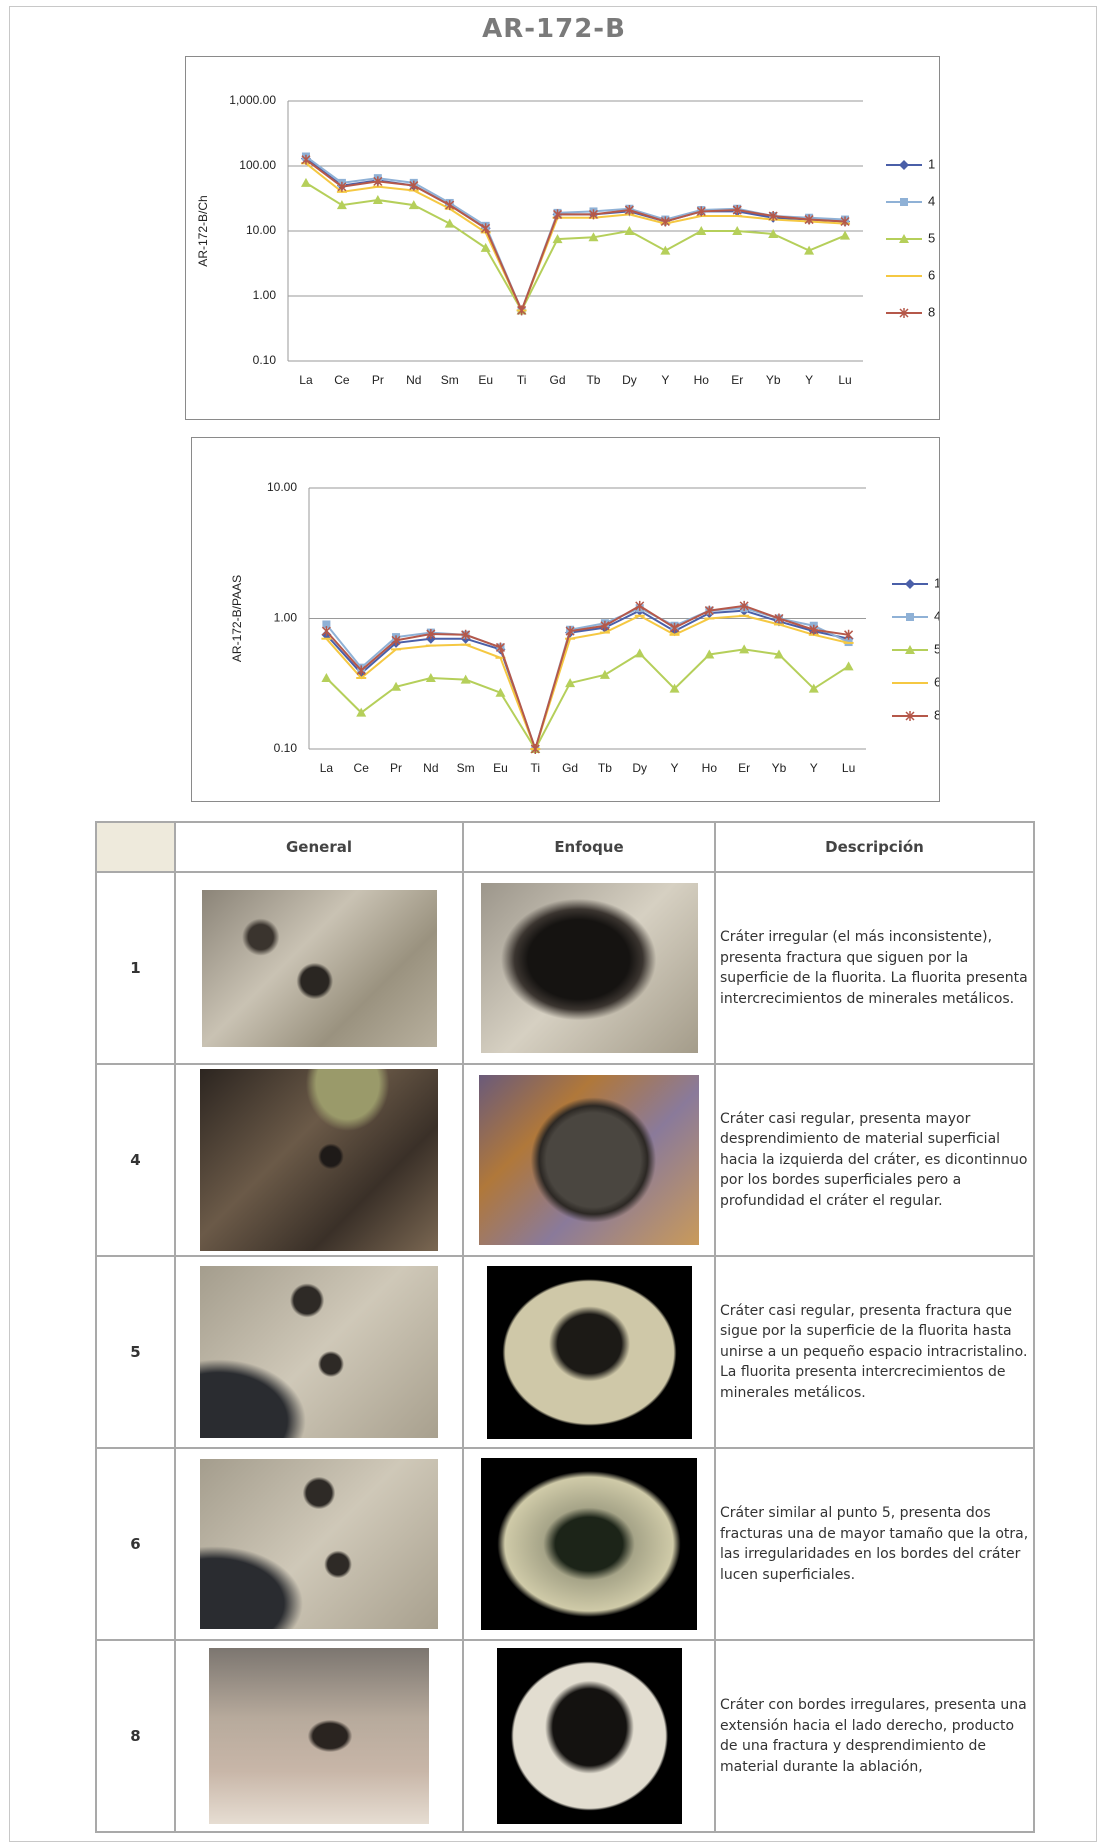 The height and width of the screenshot is (1846, 1108). What do you see at coordinates (779, 768) in the screenshot?
I see `x-tick-label: Yb` at bounding box center [779, 768].